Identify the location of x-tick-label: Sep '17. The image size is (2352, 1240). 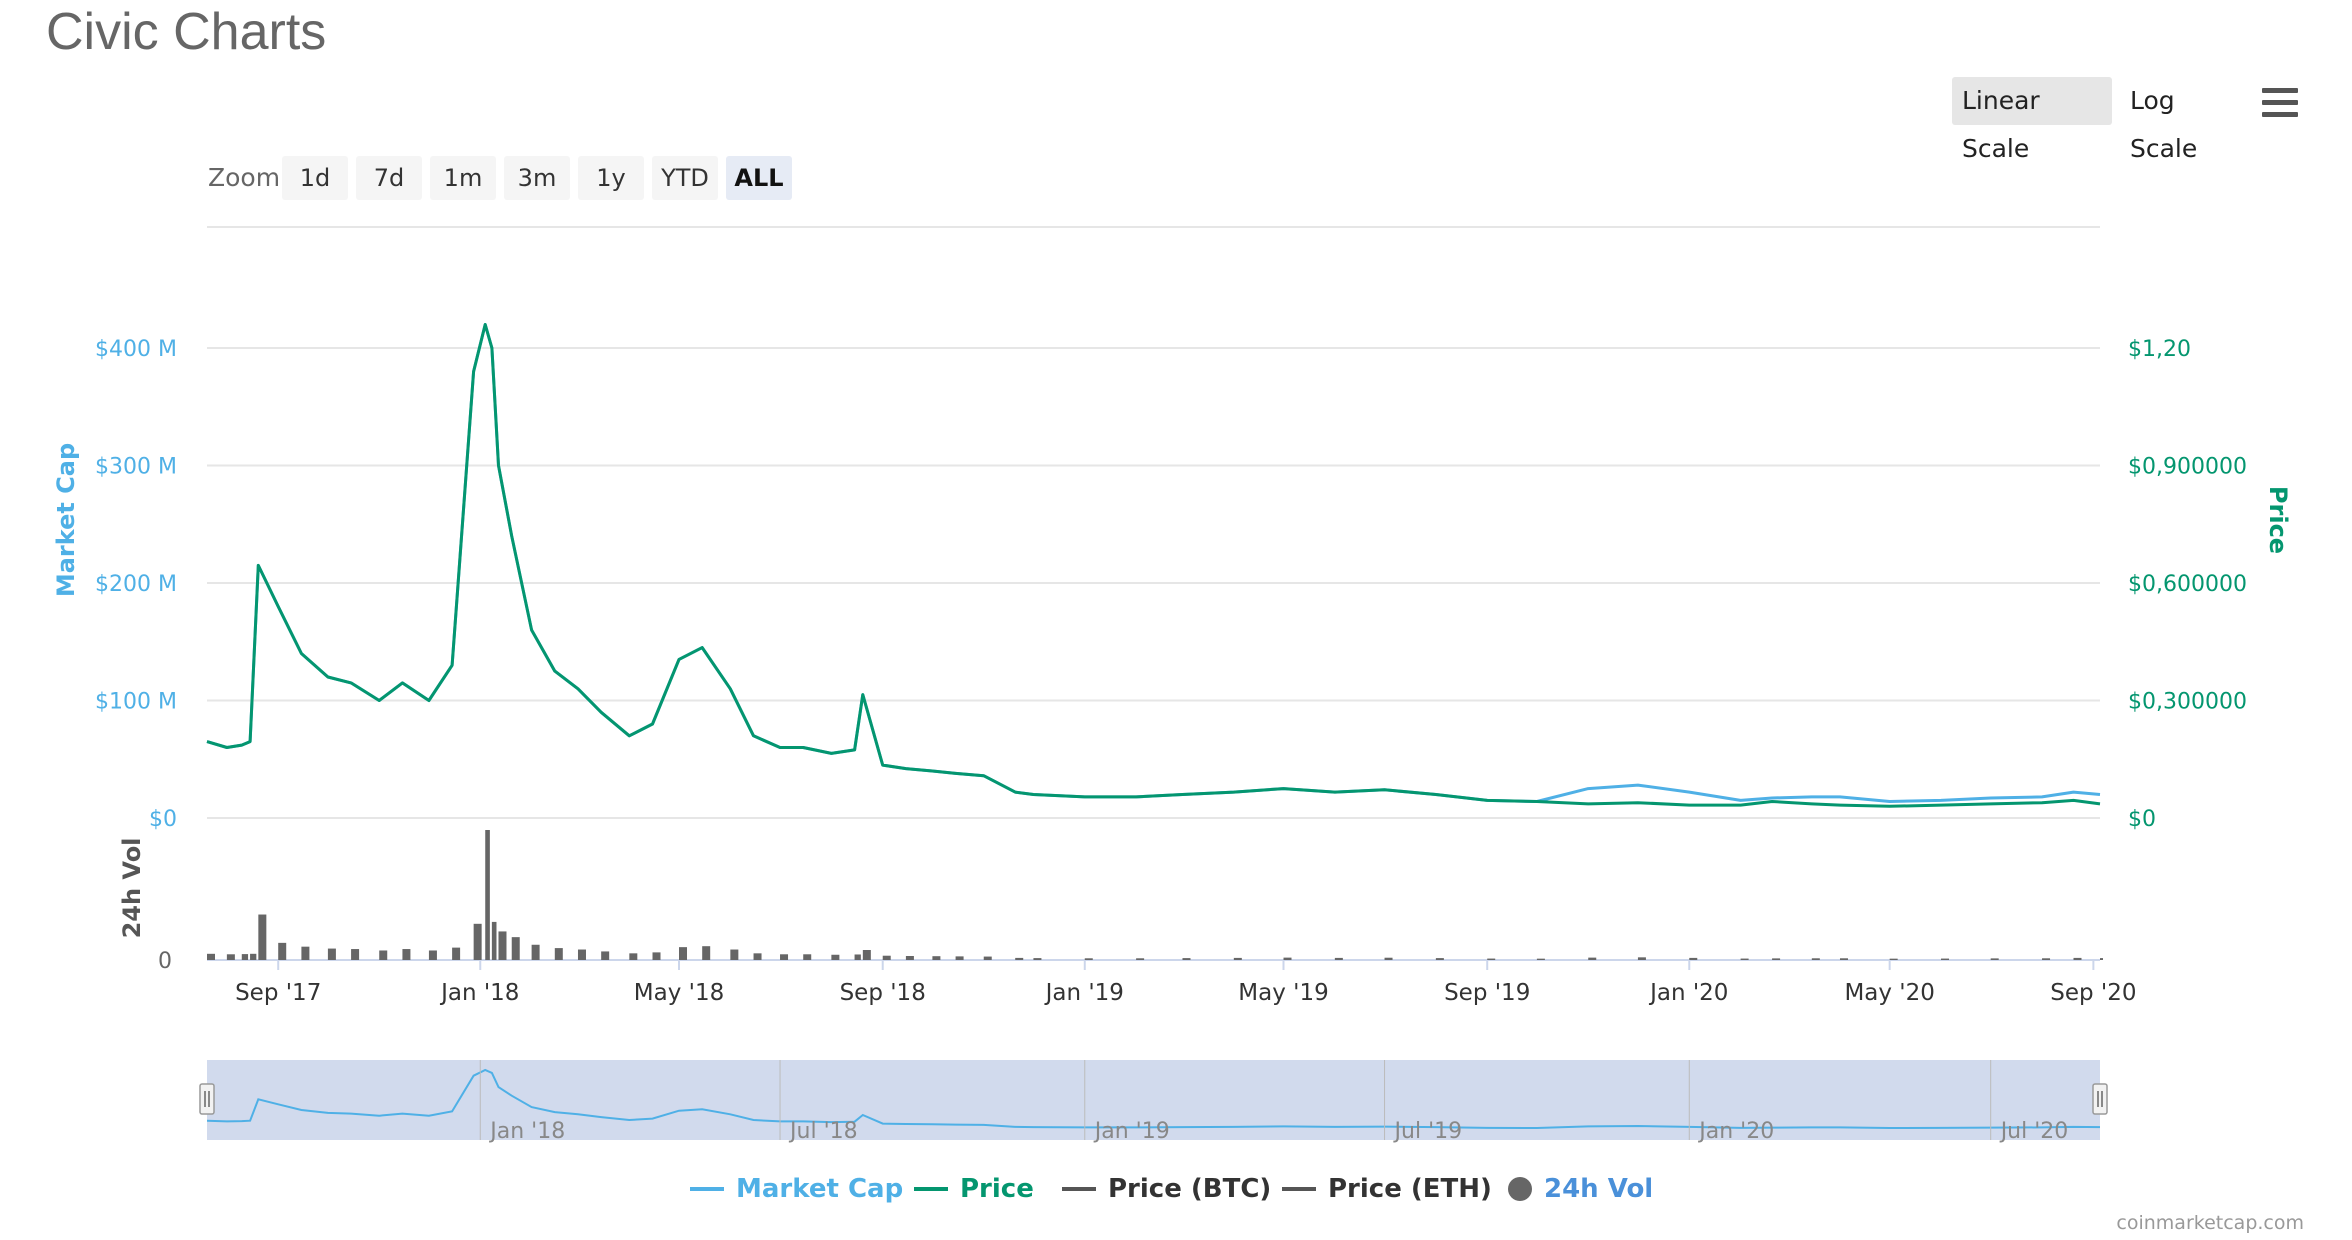
(278, 993).